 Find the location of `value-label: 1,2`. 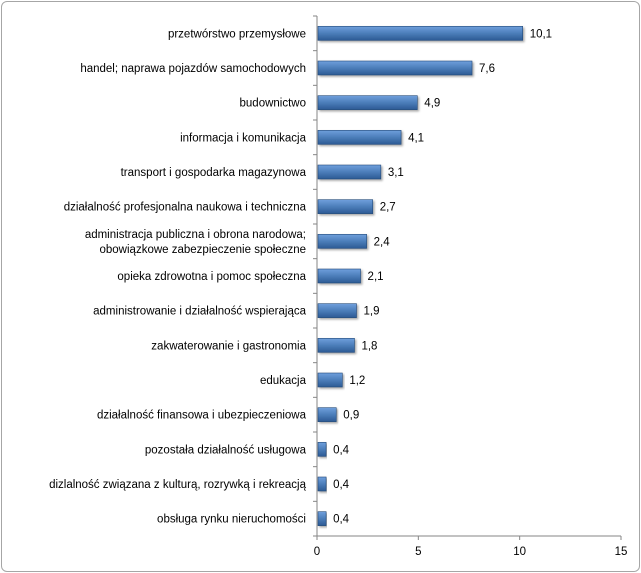

value-label: 1,2 is located at coordinates (357, 381).